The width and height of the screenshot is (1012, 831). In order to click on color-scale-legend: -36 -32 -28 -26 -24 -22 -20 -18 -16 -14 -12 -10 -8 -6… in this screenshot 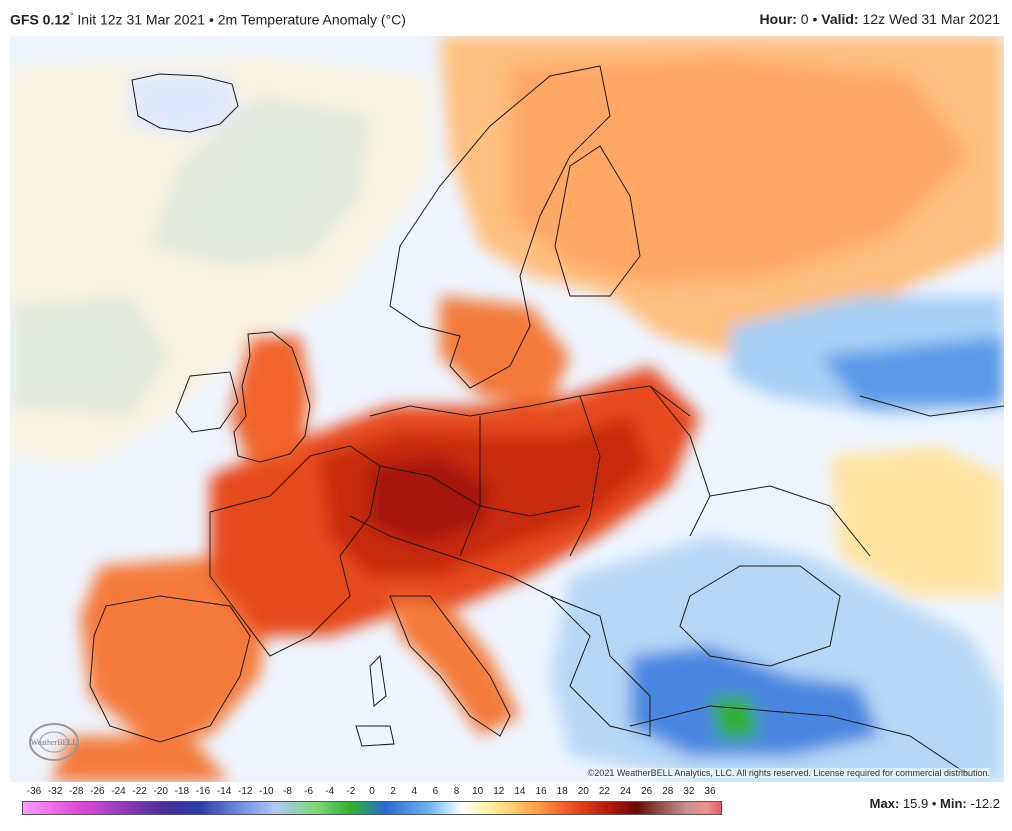, I will do `click(372, 806)`.